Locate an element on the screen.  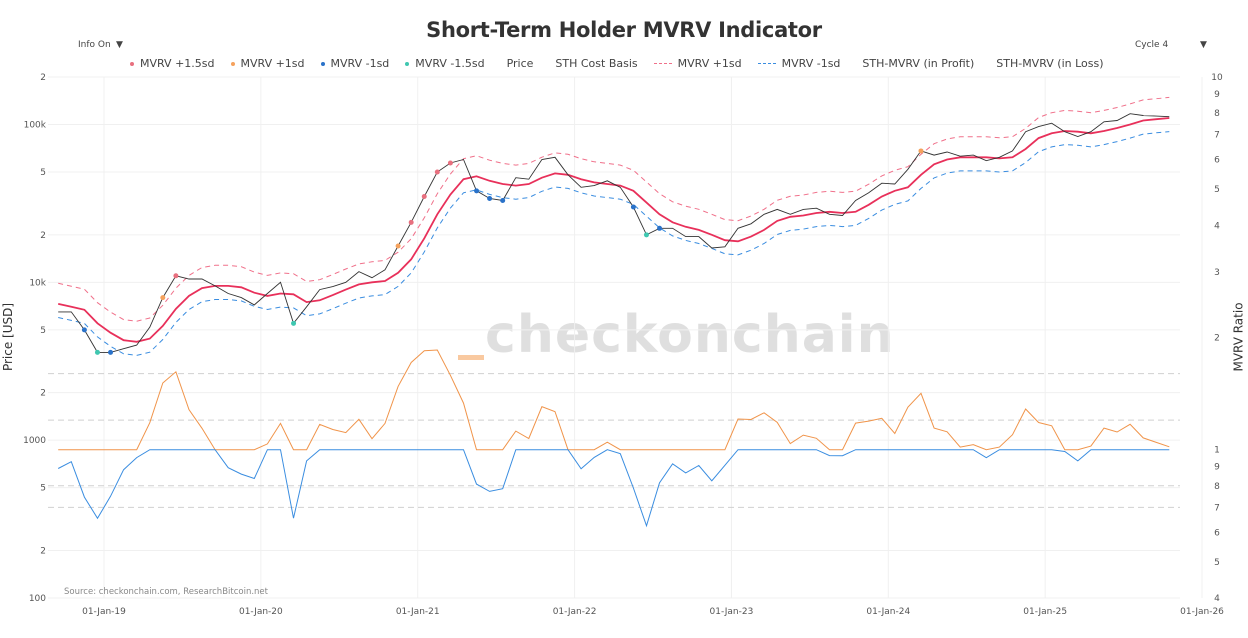
y-left-tick-label: 100 is located at coordinates (37, 599).